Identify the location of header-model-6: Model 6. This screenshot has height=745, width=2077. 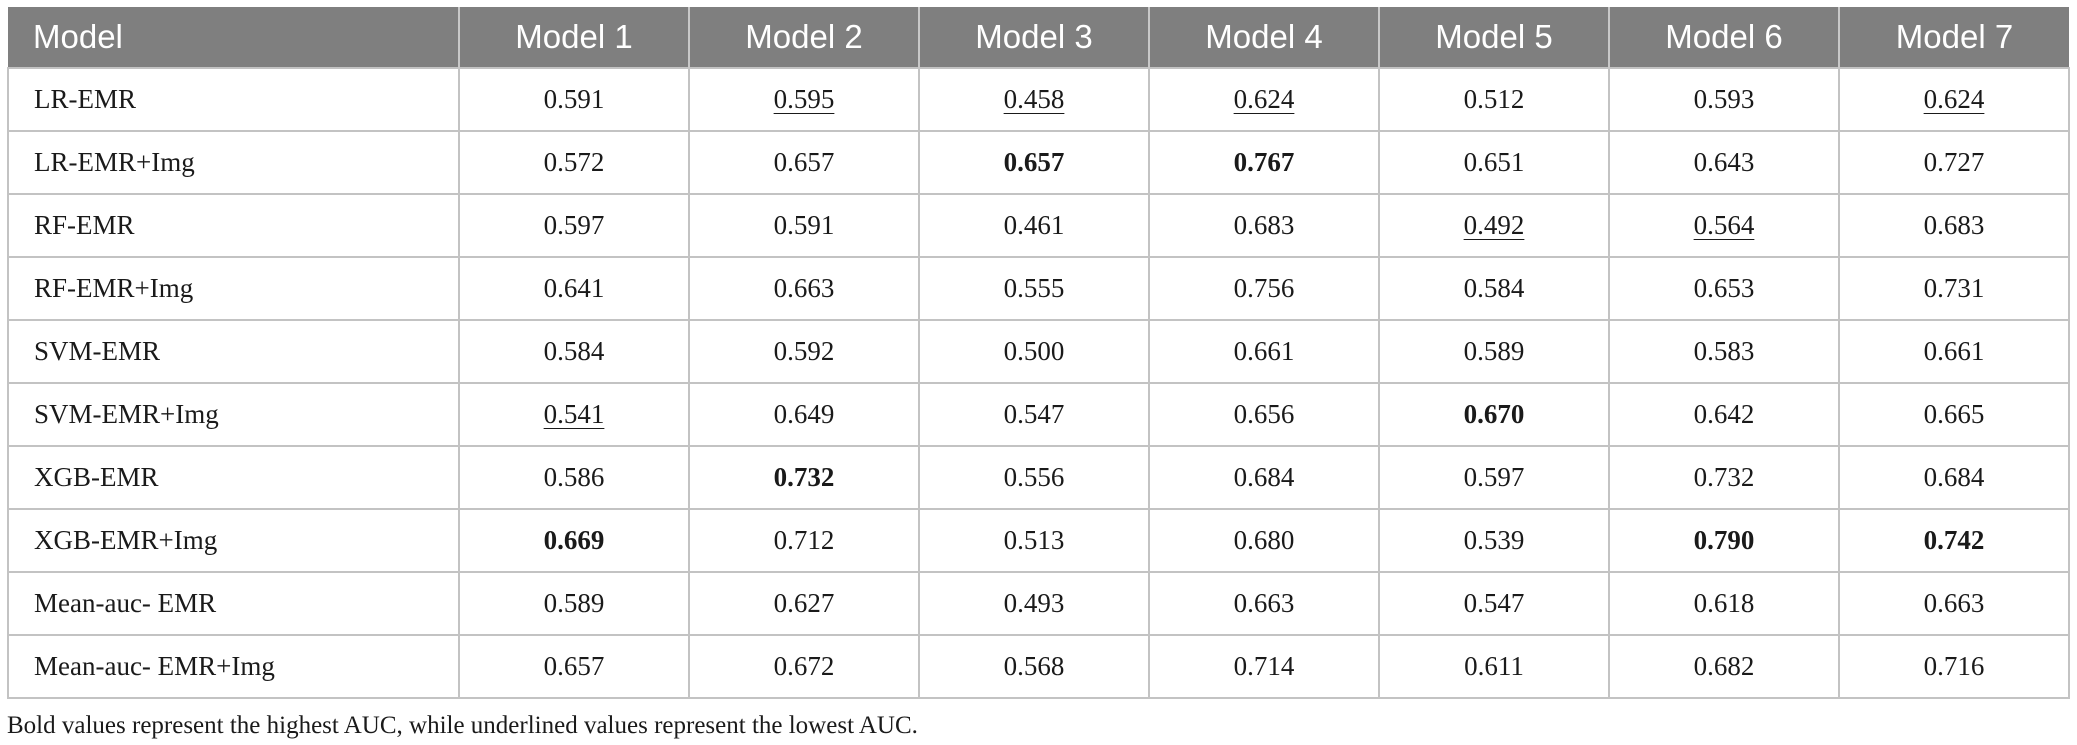
(1723, 37).